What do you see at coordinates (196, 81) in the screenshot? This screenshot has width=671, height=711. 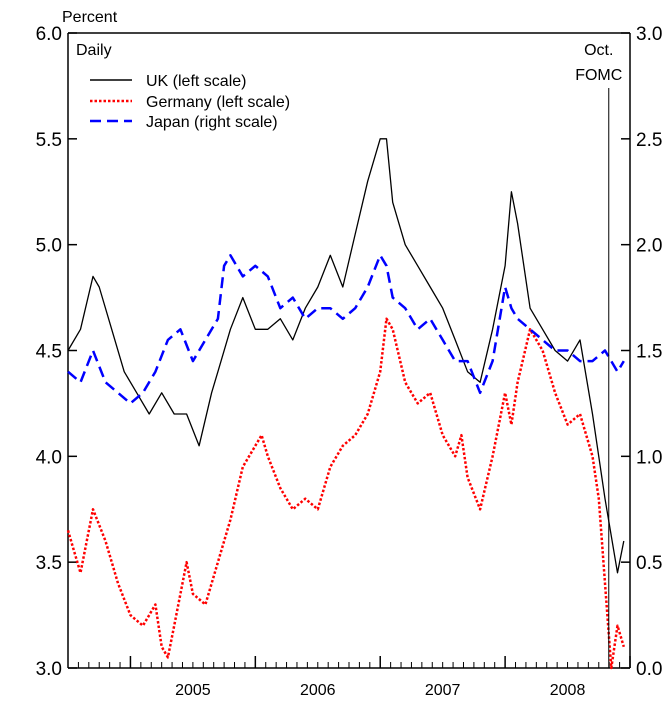 I see `legend-label-uk: UK (left scale)` at bounding box center [196, 81].